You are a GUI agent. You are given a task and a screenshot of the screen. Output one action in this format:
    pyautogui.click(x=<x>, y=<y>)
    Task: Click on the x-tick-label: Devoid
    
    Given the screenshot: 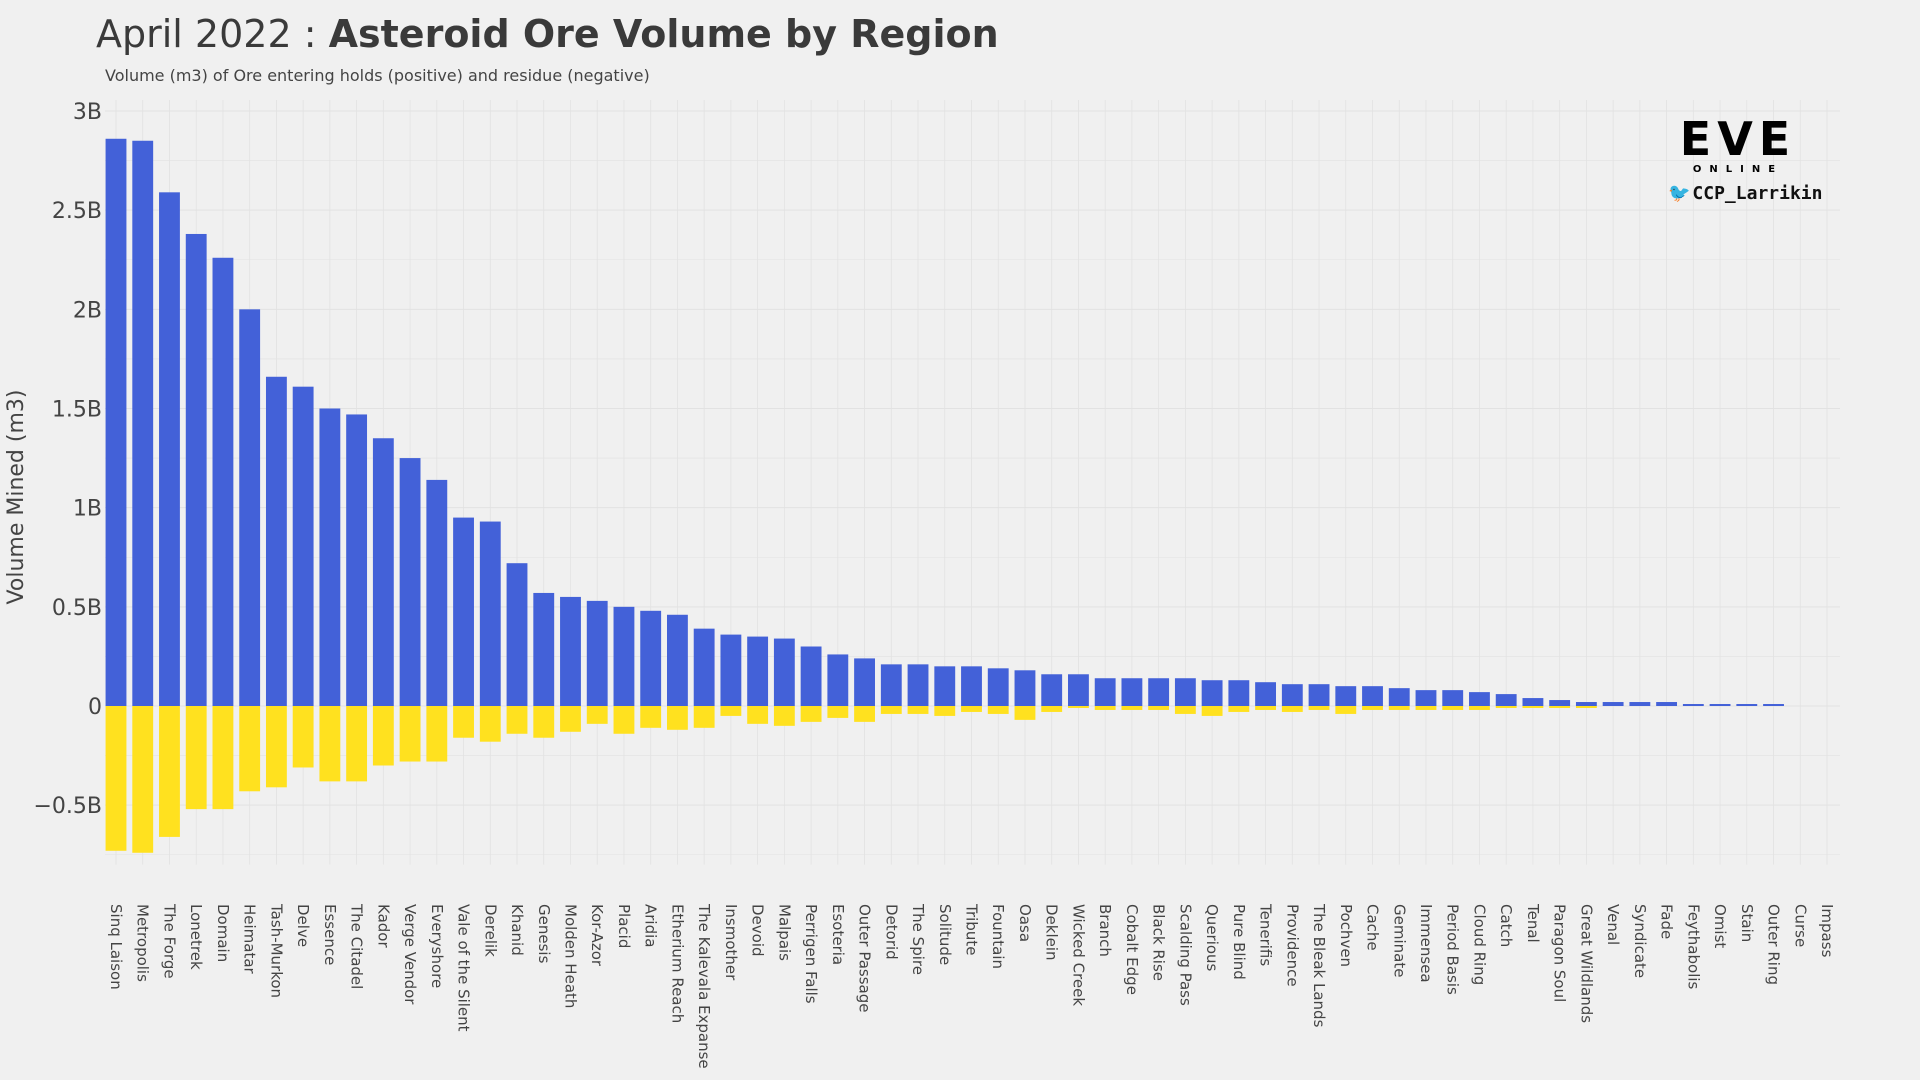 What is the action you would take?
    pyautogui.click(x=758, y=930)
    